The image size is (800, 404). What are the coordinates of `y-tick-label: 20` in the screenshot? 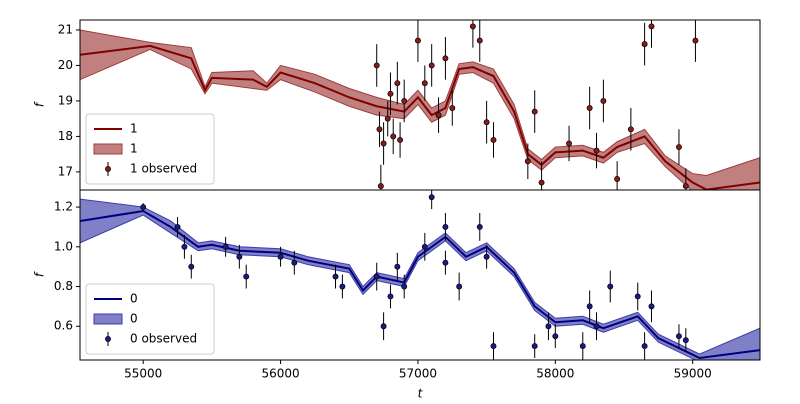 It's located at (65, 65).